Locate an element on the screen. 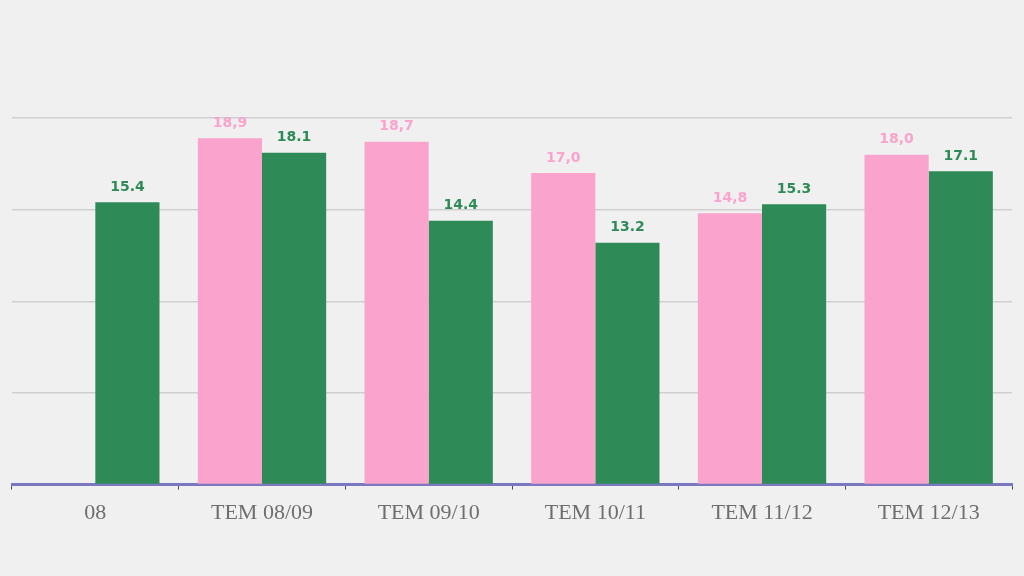 This screenshot has height=576, width=1024. x-tick-label: 08 is located at coordinates (95, 511).